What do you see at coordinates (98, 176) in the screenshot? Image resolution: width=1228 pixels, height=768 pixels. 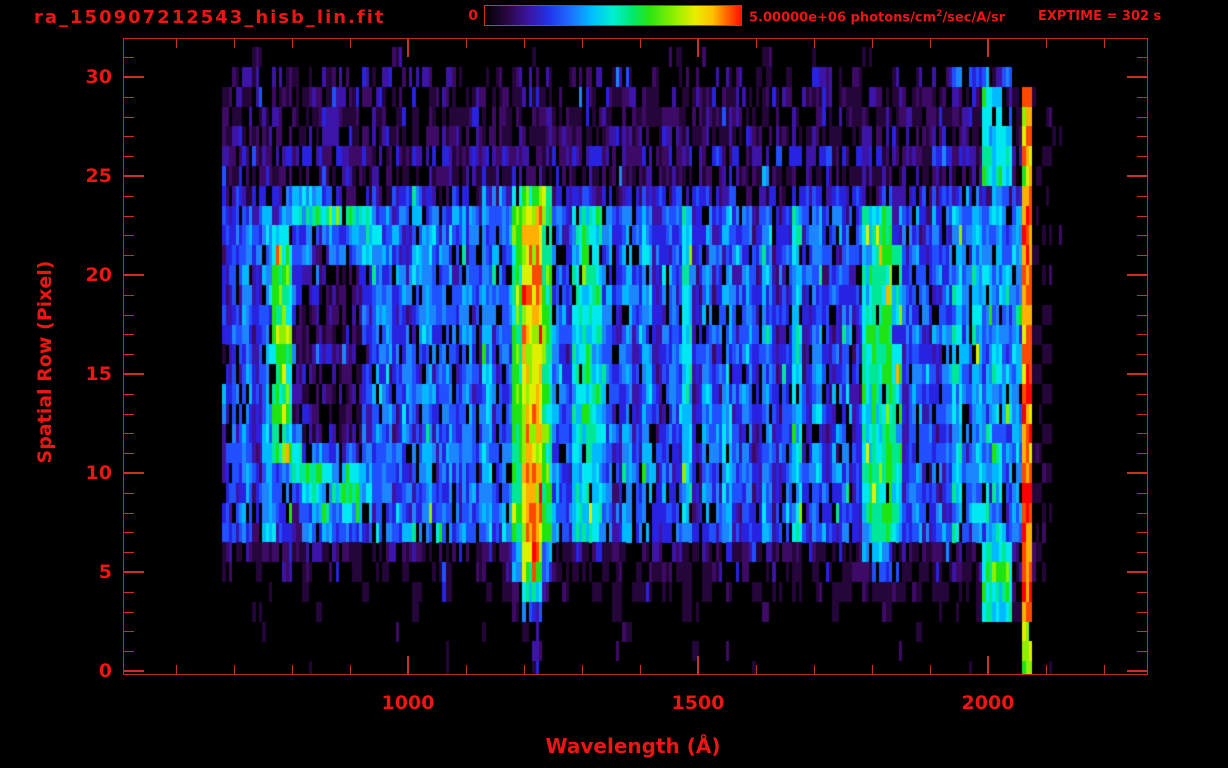 I see `y-tick-label: 25` at bounding box center [98, 176].